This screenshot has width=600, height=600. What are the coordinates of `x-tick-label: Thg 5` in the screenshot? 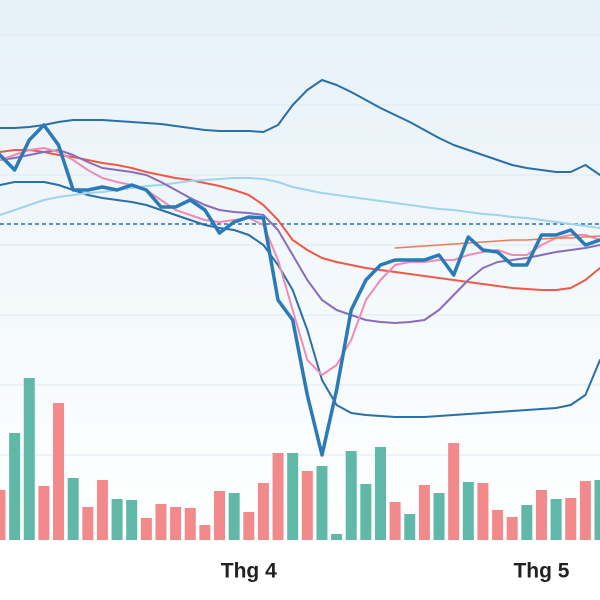 It's located at (541, 571).